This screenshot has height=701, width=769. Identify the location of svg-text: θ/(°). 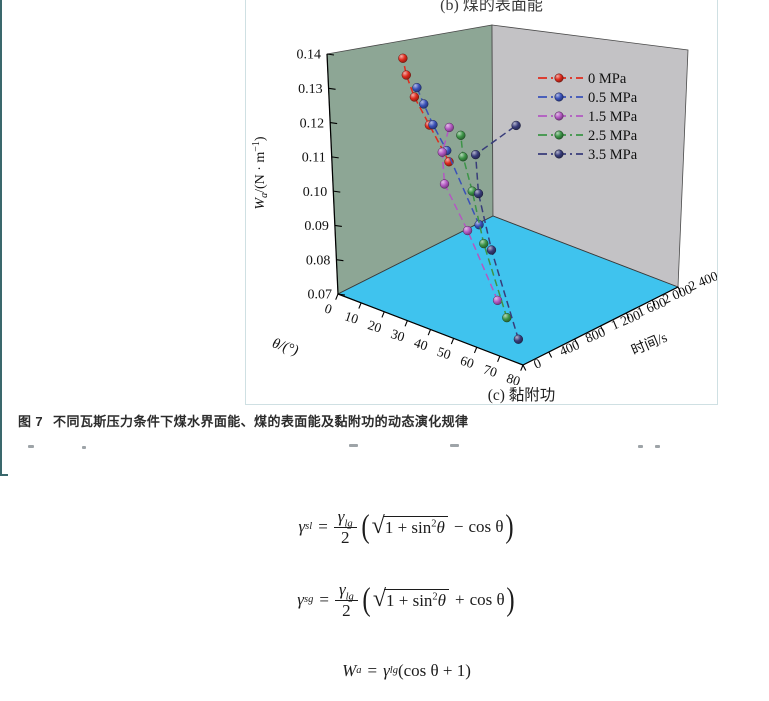
(285, 346).